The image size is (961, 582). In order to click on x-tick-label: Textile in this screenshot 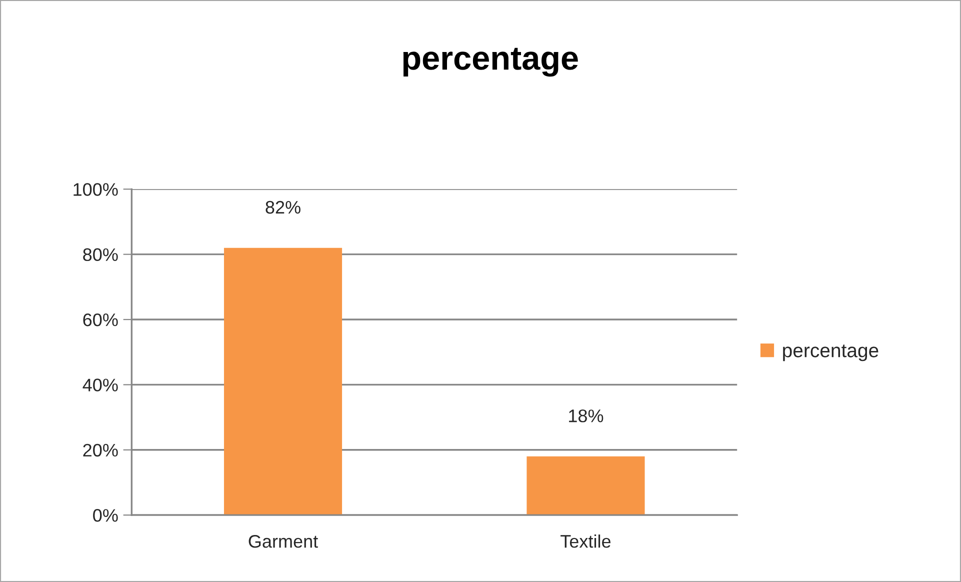, I will do `click(585, 541)`.